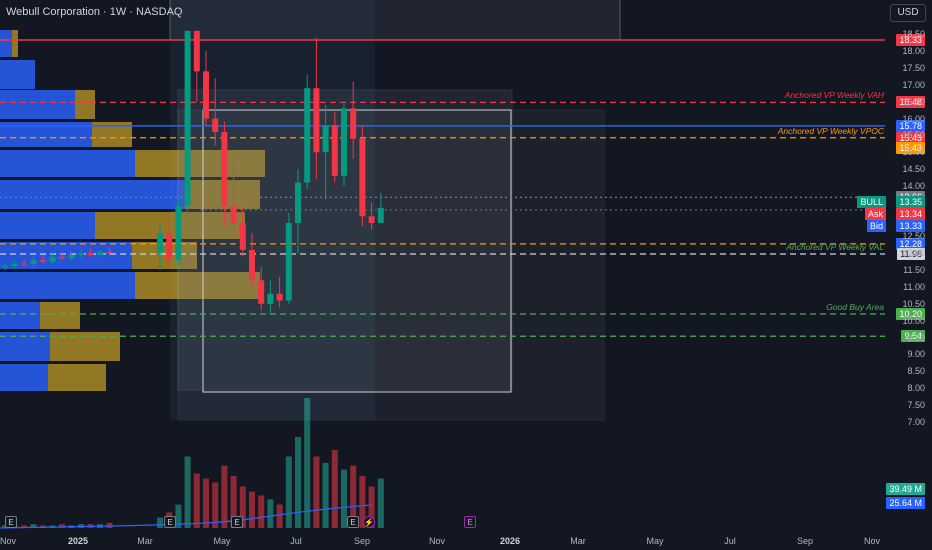 The height and width of the screenshot is (550, 932). What do you see at coordinates (913, 169) in the screenshot?
I see `price-tick-label: 14.50` at bounding box center [913, 169].